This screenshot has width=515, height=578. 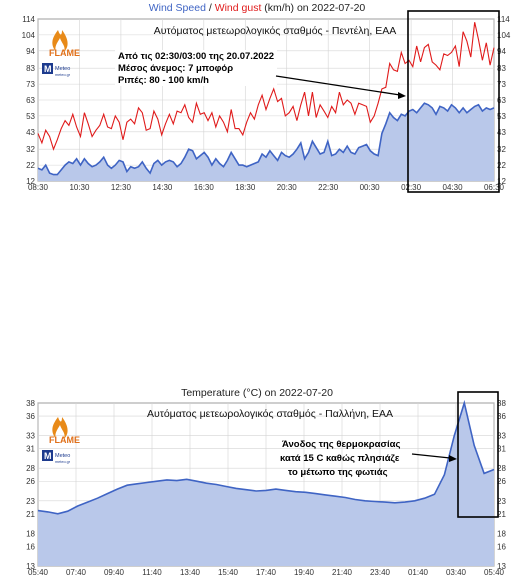 What do you see at coordinates (501, 436) in the screenshot?
I see `y-tick-label-right: 33` at bounding box center [501, 436].